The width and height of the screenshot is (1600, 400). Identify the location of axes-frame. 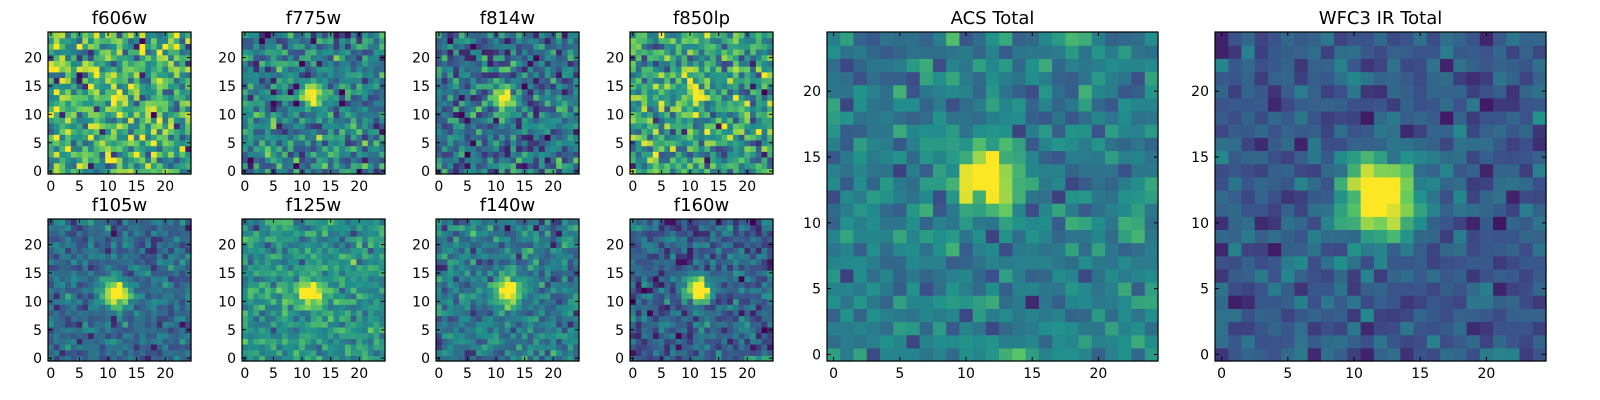
(313, 290).